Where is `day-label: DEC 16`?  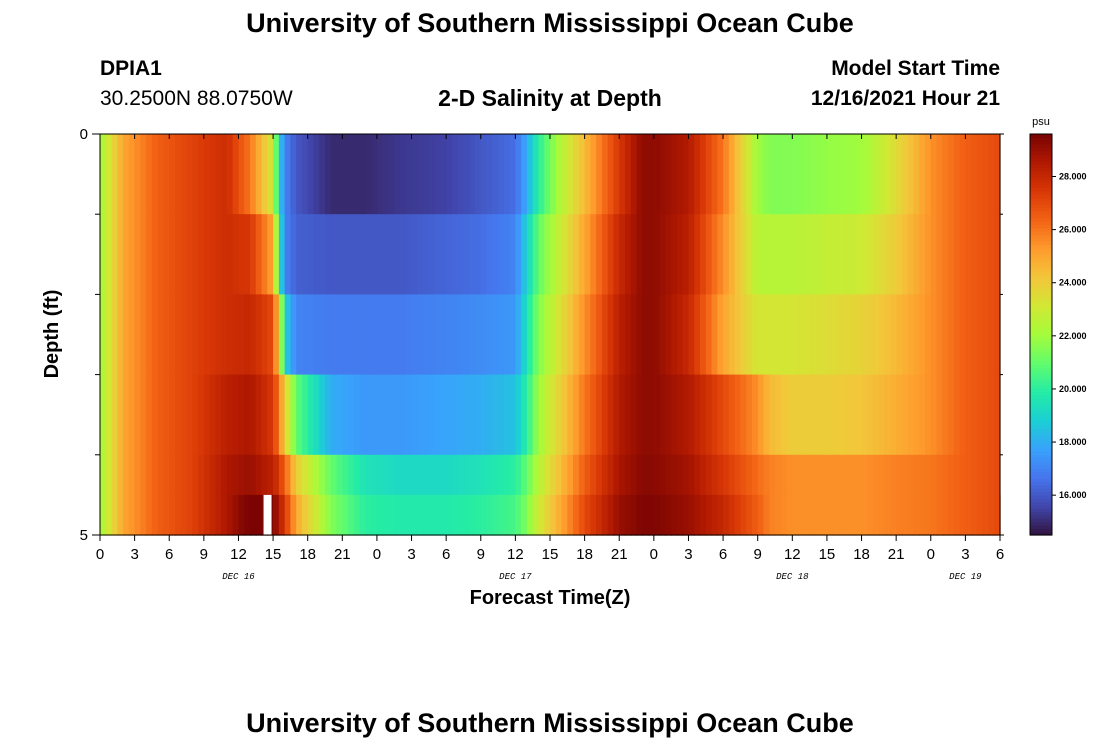 day-label: DEC 16 is located at coordinates (238, 577).